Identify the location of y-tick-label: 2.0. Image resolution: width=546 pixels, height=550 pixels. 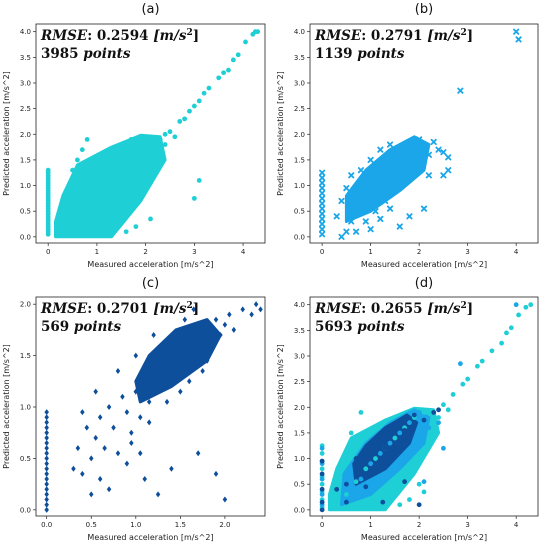
(25, 135).